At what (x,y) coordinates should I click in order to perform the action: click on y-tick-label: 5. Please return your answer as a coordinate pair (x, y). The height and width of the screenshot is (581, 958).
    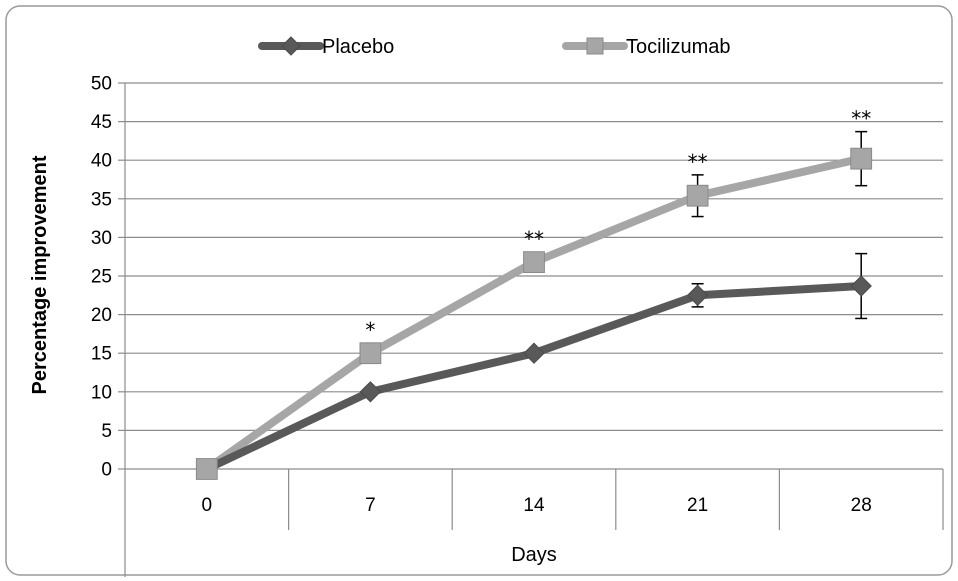
    Looking at the image, I should click on (106, 431).